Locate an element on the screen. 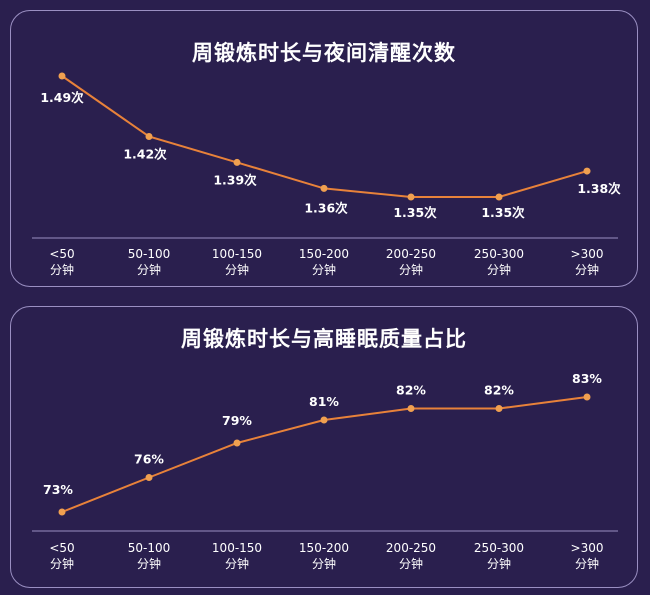  data-label: 1.36次 is located at coordinates (326, 207).